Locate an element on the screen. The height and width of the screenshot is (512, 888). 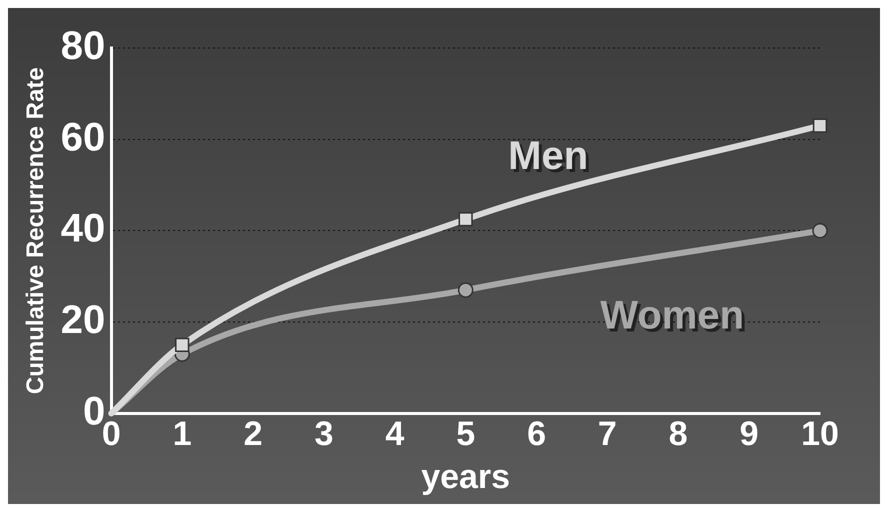
x-tick-label: 1 is located at coordinates (182, 434).